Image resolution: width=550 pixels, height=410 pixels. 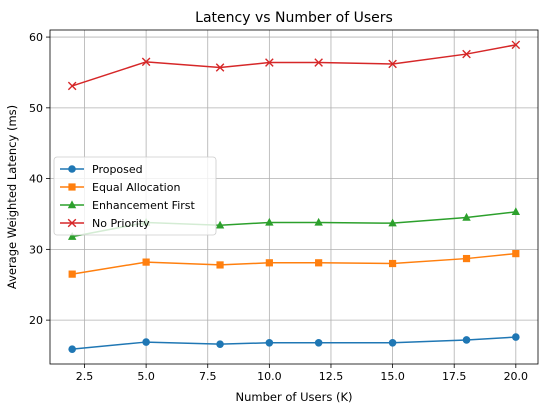 What do you see at coordinates (302, 373) in the screenshot?
I see `x-axis-ticks: 2.5 5.0 7.5 10.0 12.5 15.0 17.5 20.0` at bounding box center [302, 373].